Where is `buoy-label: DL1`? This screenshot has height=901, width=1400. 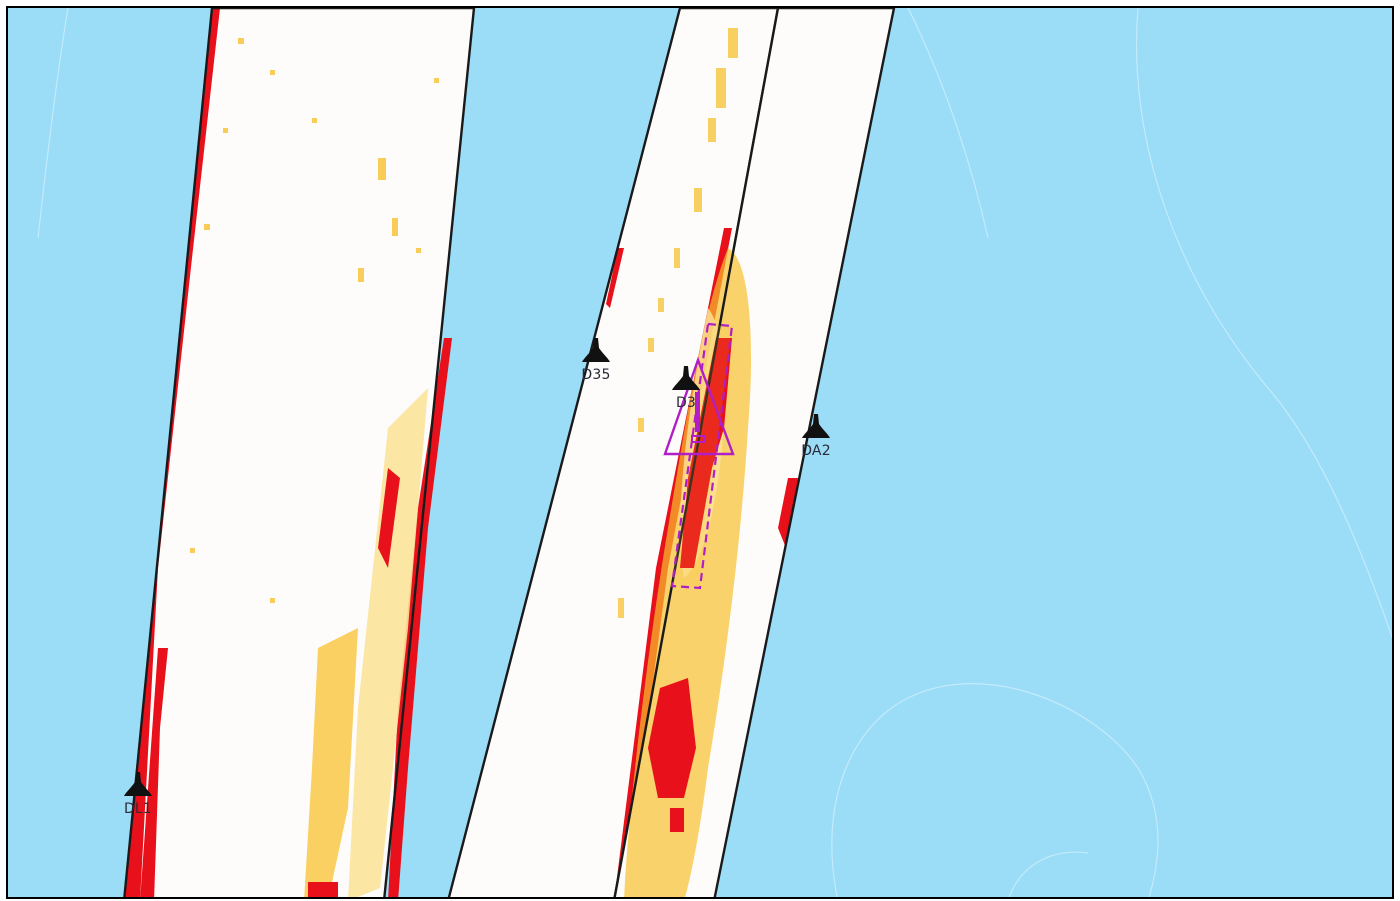 buoy-label: DL1 is located at coordinates (138, 809).